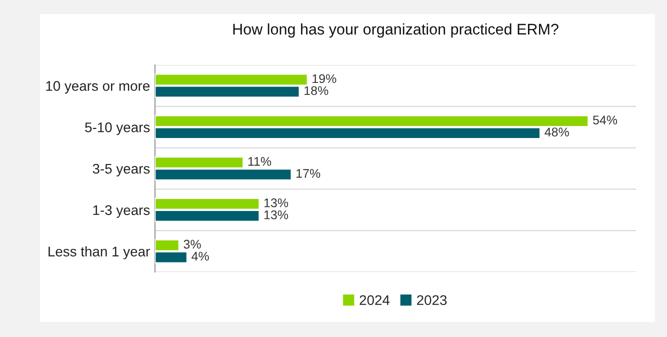 The height and width of the screenshot is (337, 667). What do you see at coordinates (98, 87) in the screenshot?
I see `y-tick-label: 10 years or more` at bounding box center [98, 87].